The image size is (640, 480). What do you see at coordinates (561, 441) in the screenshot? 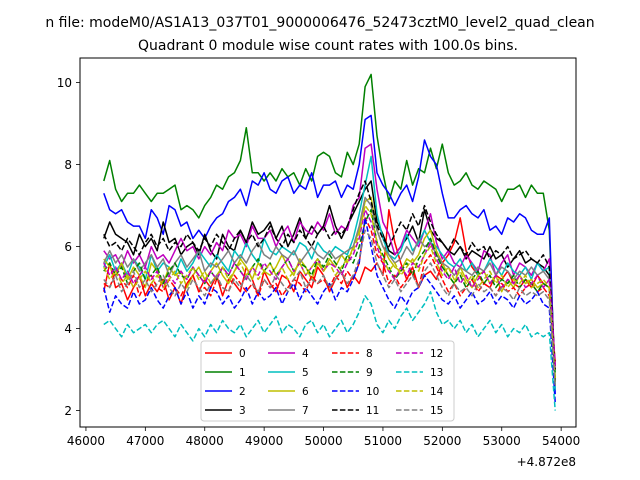
I see `x-tick-label: 54000` at bounding box center [561, 441].